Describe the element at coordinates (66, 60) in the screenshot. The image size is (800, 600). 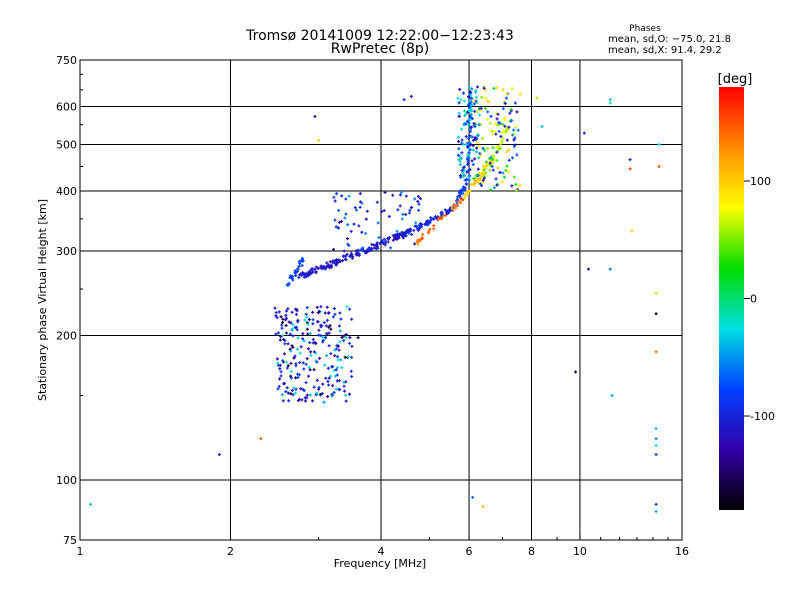
I see `y-tick-label: 750` at that location.